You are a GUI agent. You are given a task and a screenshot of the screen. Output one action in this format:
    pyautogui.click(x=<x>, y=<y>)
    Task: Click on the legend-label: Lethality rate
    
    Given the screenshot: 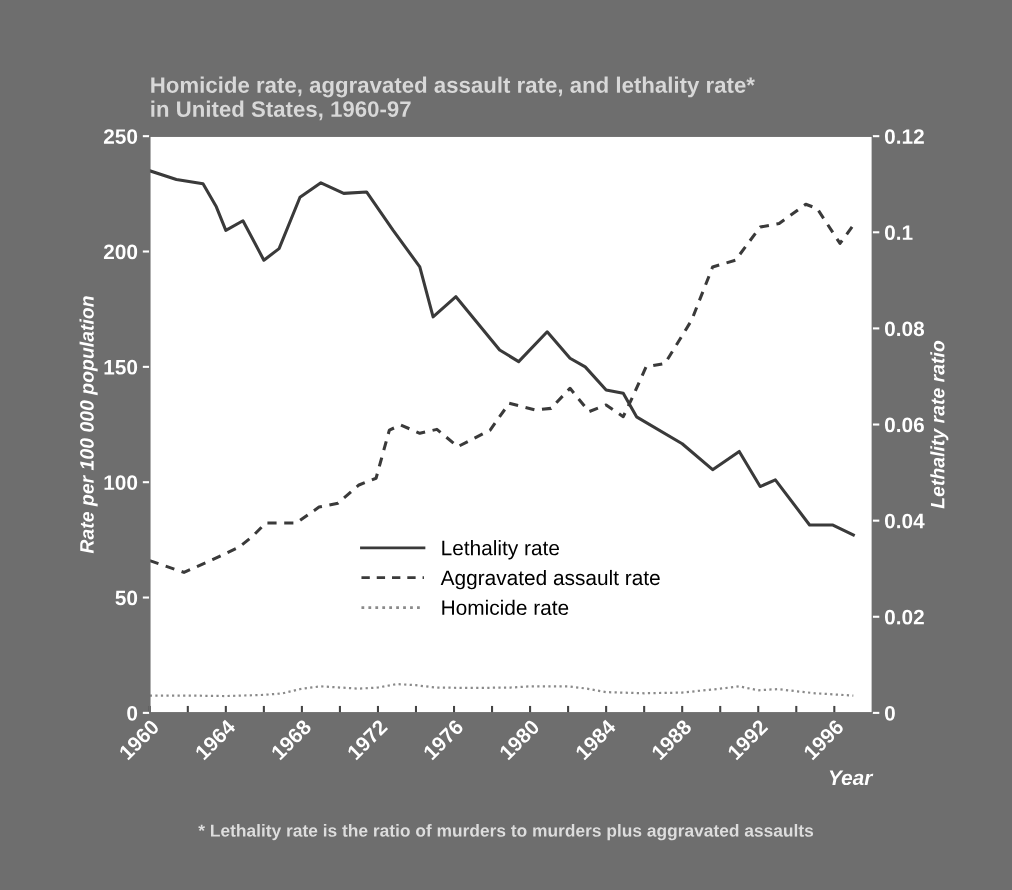 What is the action you would take?
    pyautogui.click(x=500, y=550)
    